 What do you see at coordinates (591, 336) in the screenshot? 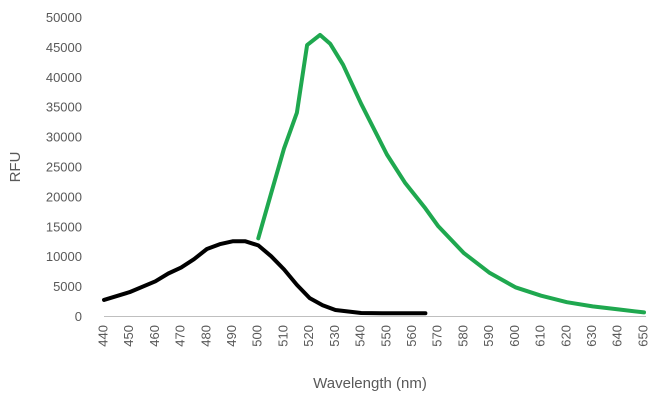
I see `x-tick-label: 630` at bounding box center [591, 336].